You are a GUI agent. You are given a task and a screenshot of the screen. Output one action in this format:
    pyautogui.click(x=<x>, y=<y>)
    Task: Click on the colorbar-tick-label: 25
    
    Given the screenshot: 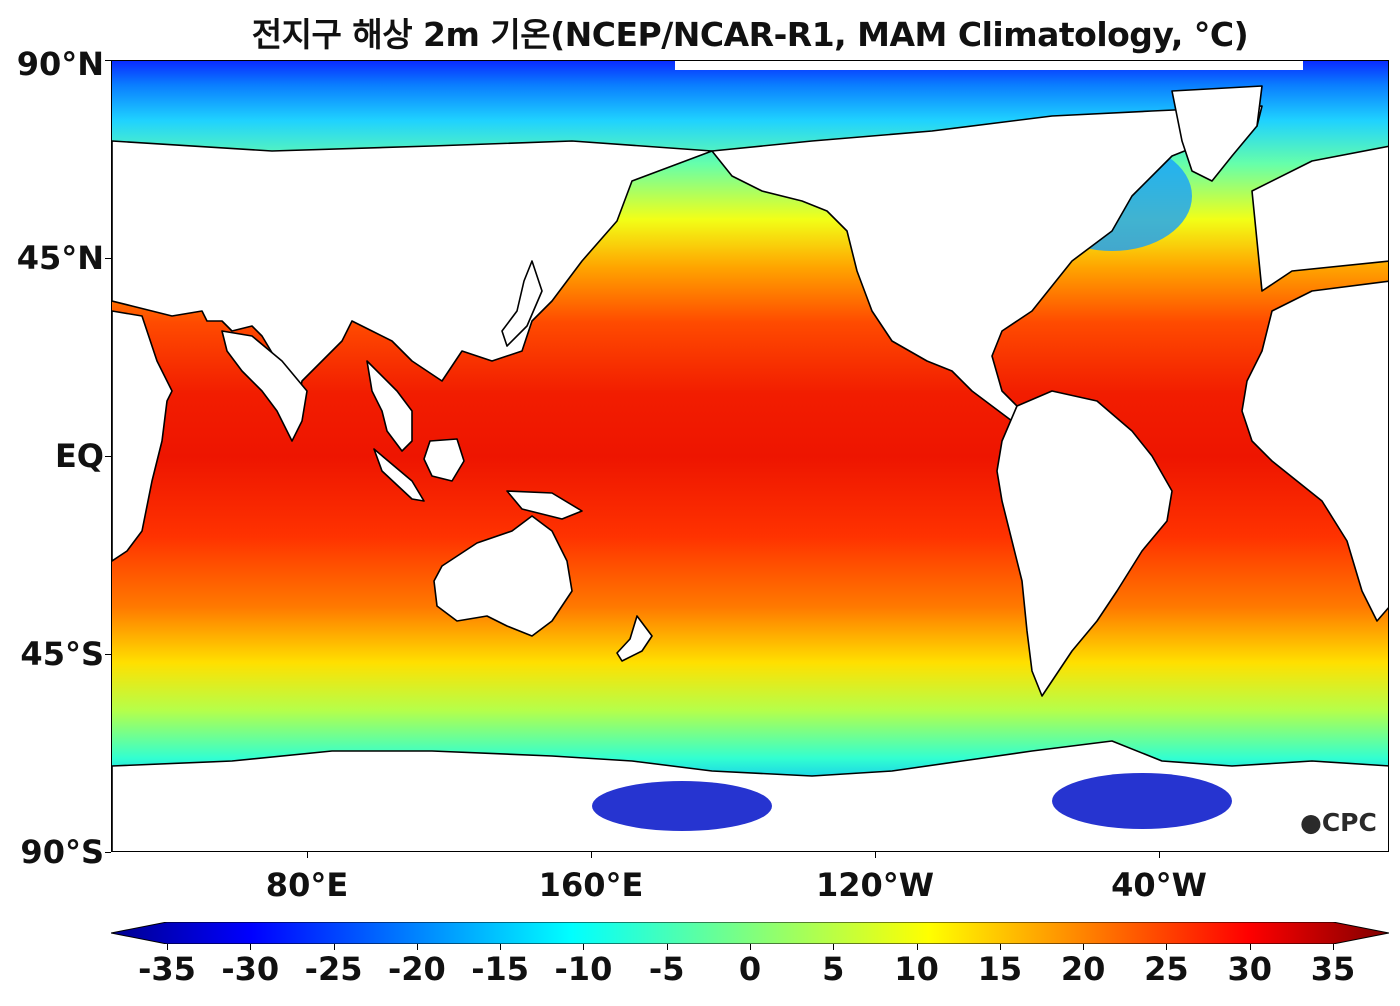 What is the action you would take?
    pyautogui.click(x=1166, y=969)
    